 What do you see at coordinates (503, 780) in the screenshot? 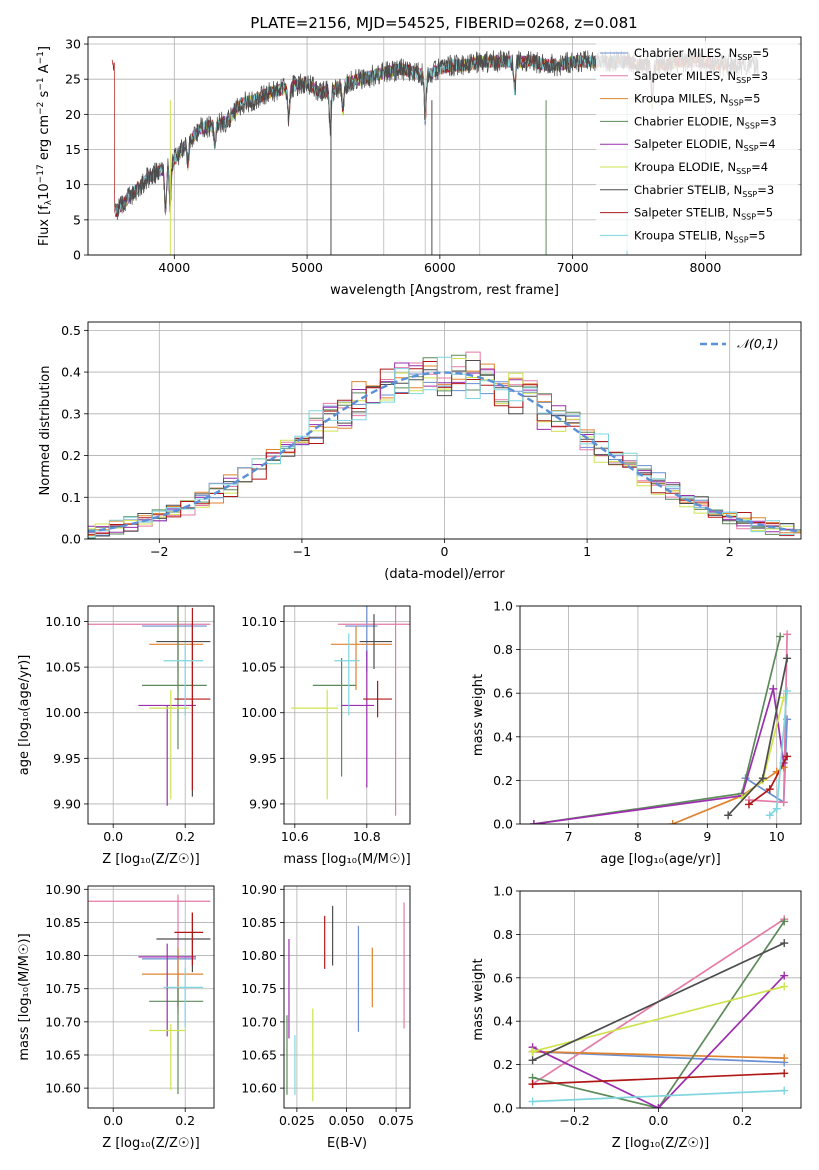
I see `y-tick-label: 0.2` at bounding box center [503, 780].